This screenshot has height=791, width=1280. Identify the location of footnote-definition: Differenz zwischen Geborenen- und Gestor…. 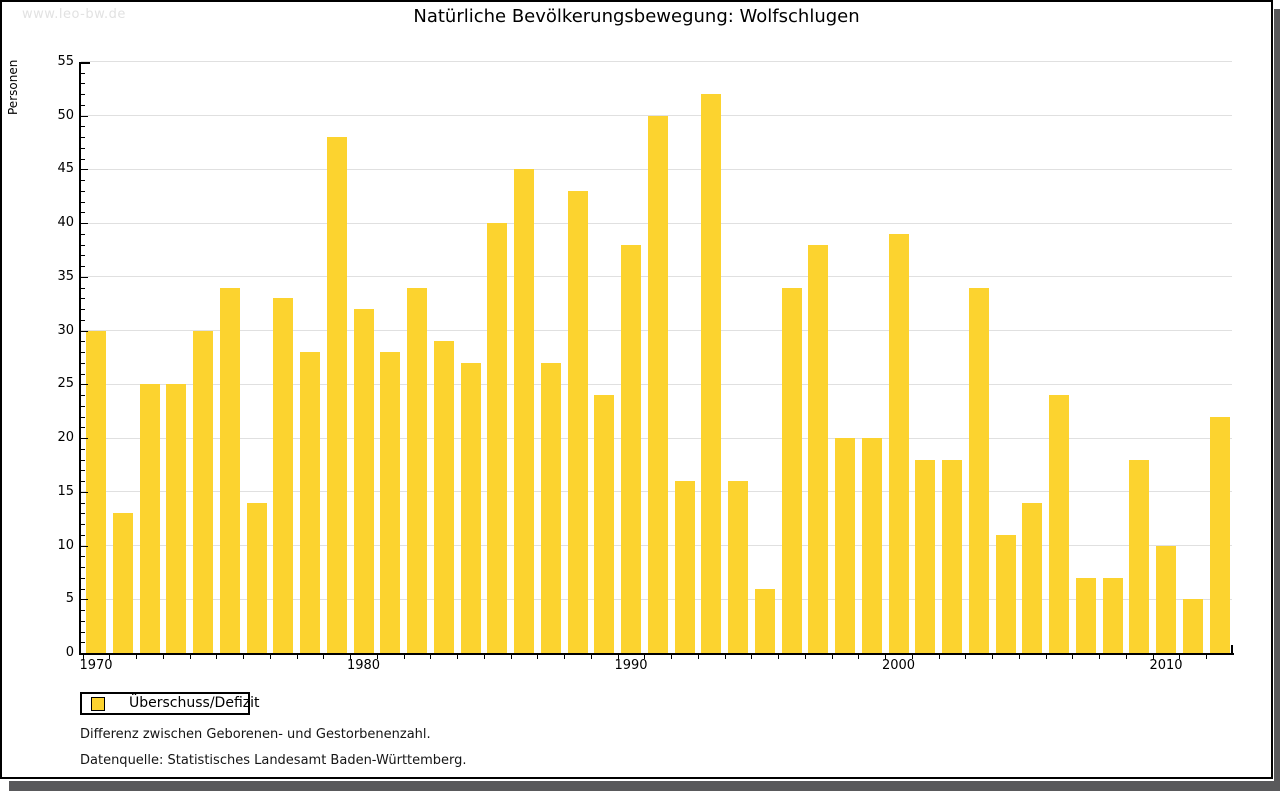
(255, 734).